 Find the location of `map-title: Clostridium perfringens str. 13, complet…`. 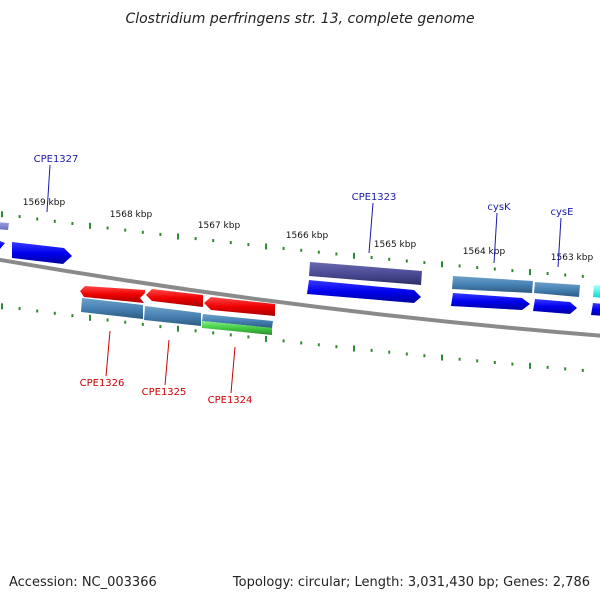

map-title: Clostridium perfringens str. 13, complet… is located at coordinates (299, 19).